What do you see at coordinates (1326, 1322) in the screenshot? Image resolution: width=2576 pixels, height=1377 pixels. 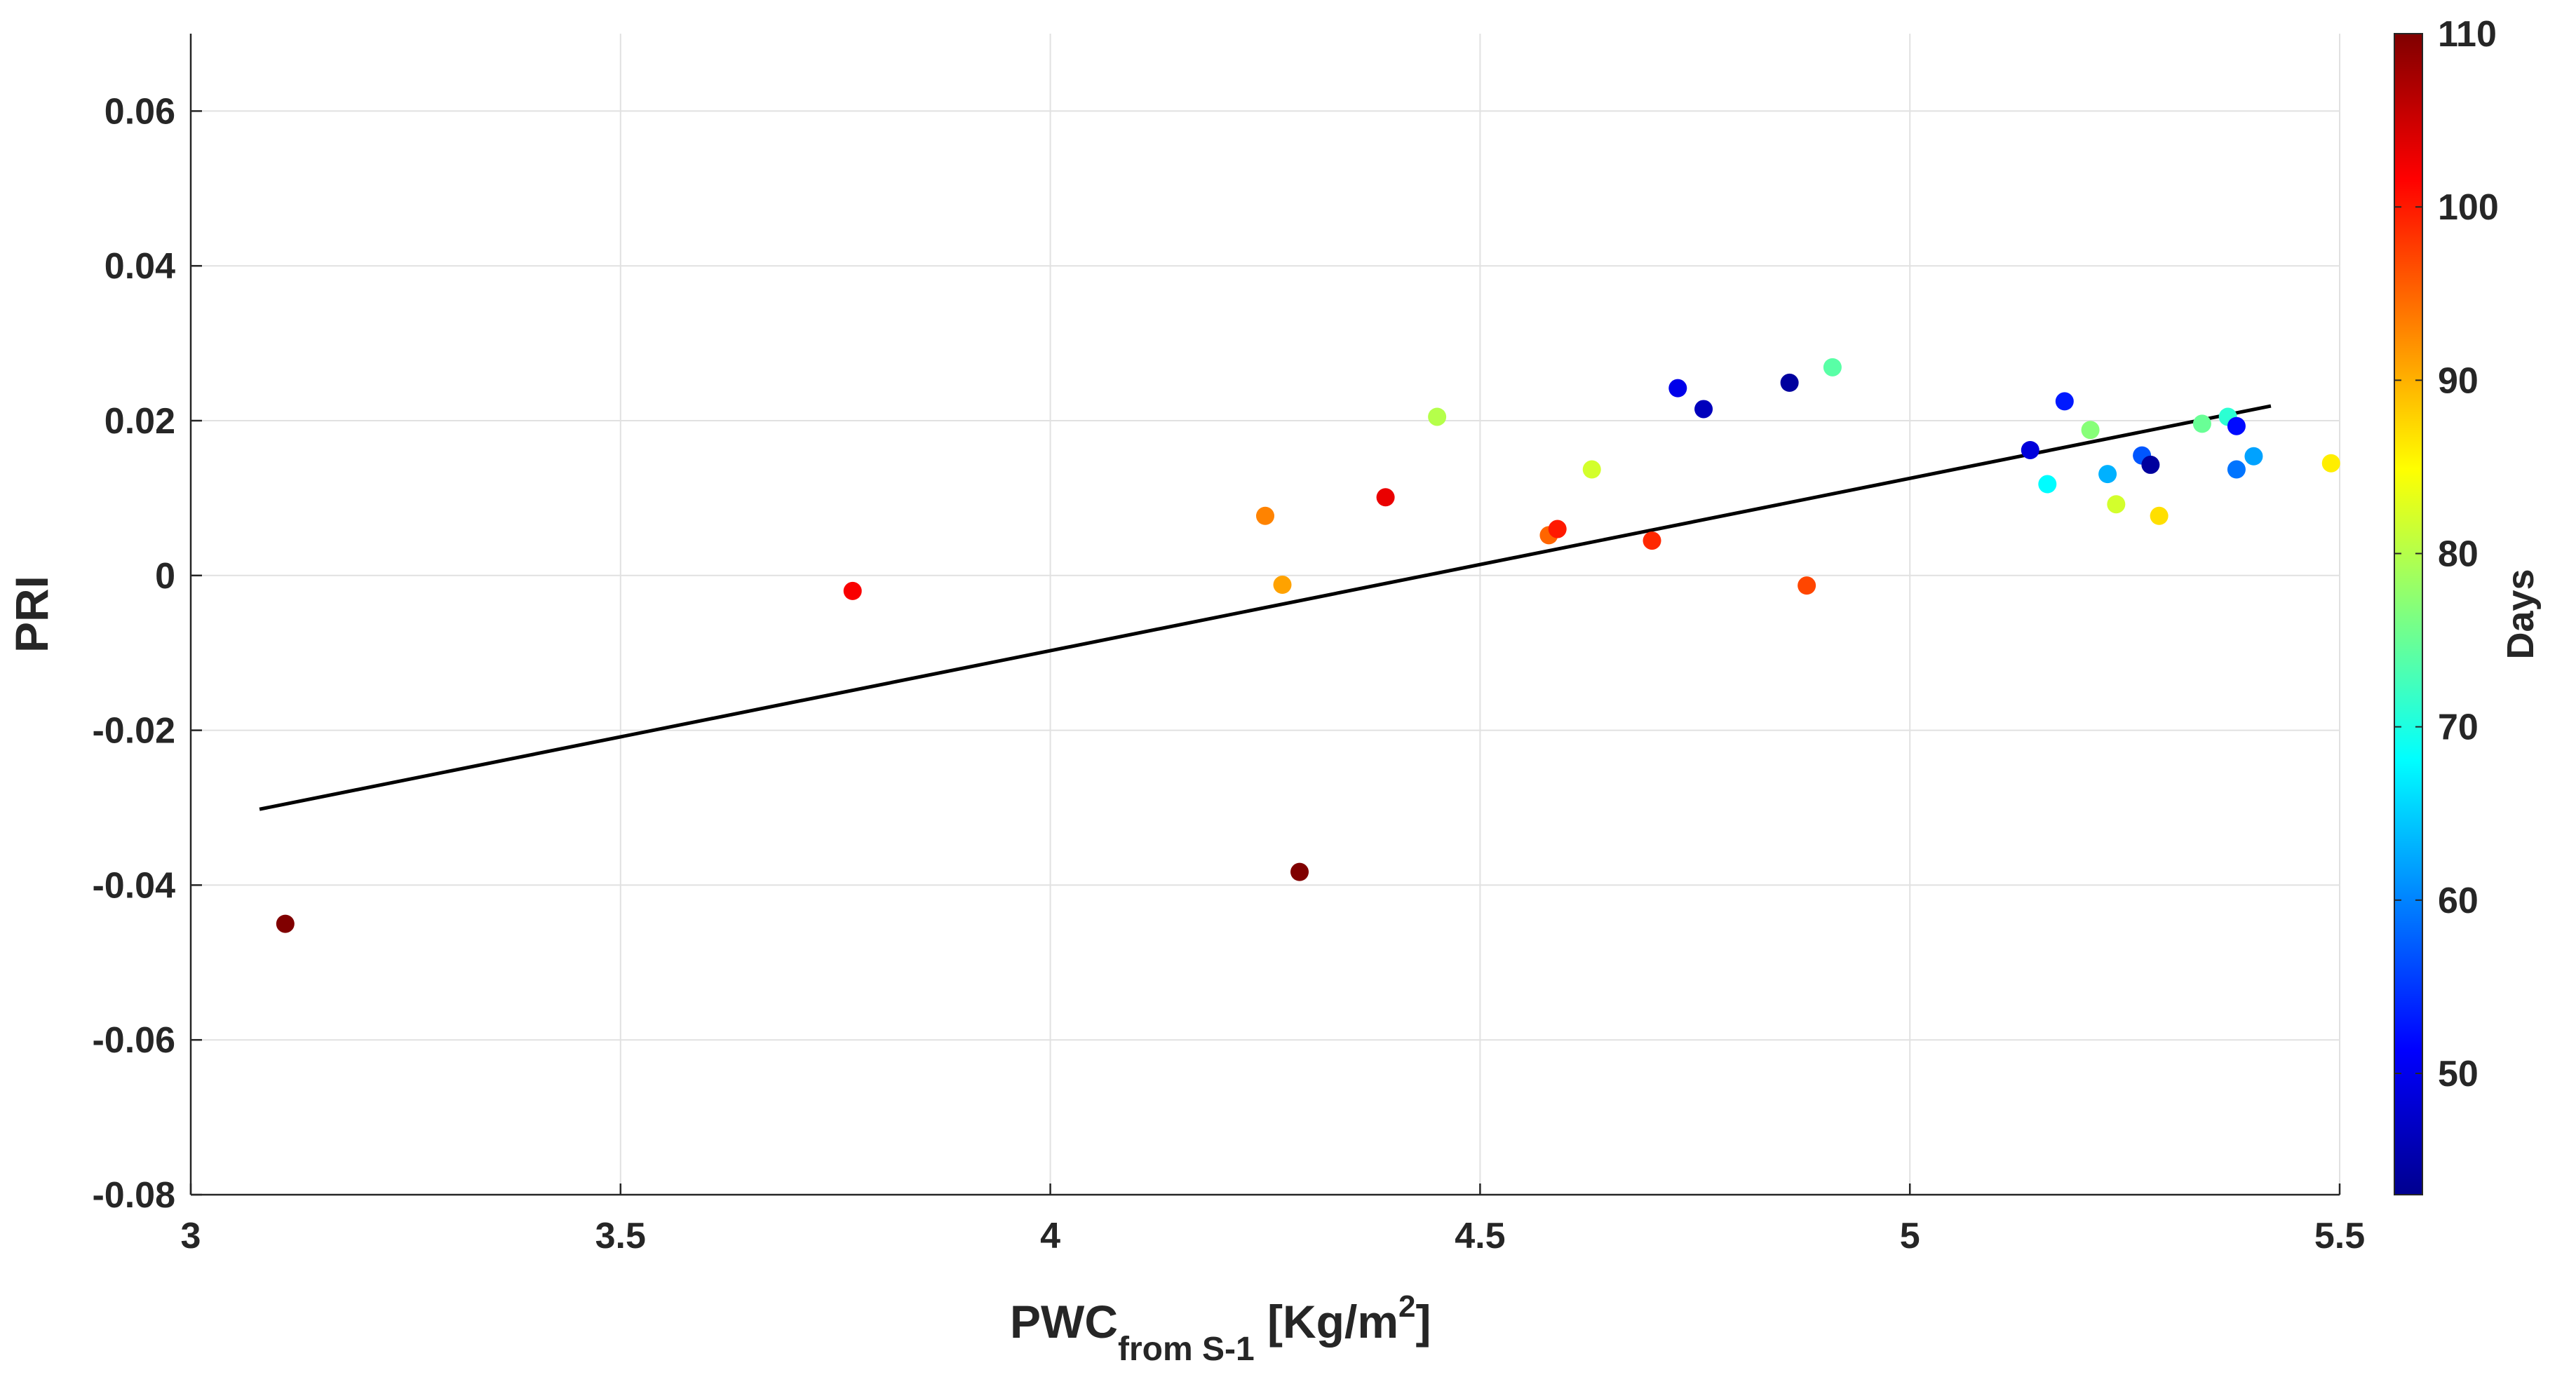 I see `x-axis-title-units: [Kg/m` at bounding box center [1326, 1322].